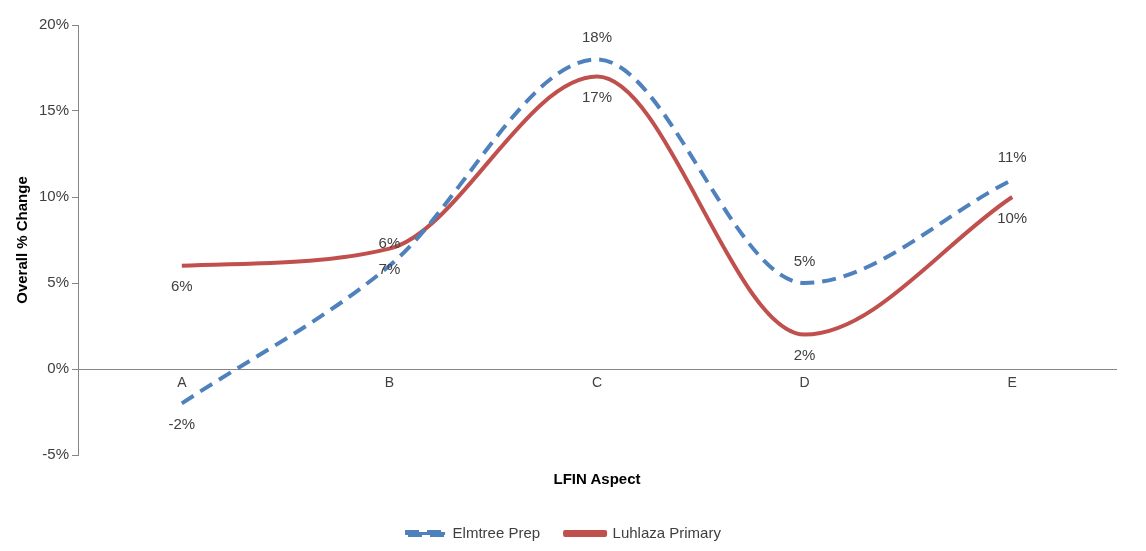  What do you see at coordinates (667, 532) in the screenshot?
I see `legend-label: Luhlaza Primary` at bounding box center [667, 532].